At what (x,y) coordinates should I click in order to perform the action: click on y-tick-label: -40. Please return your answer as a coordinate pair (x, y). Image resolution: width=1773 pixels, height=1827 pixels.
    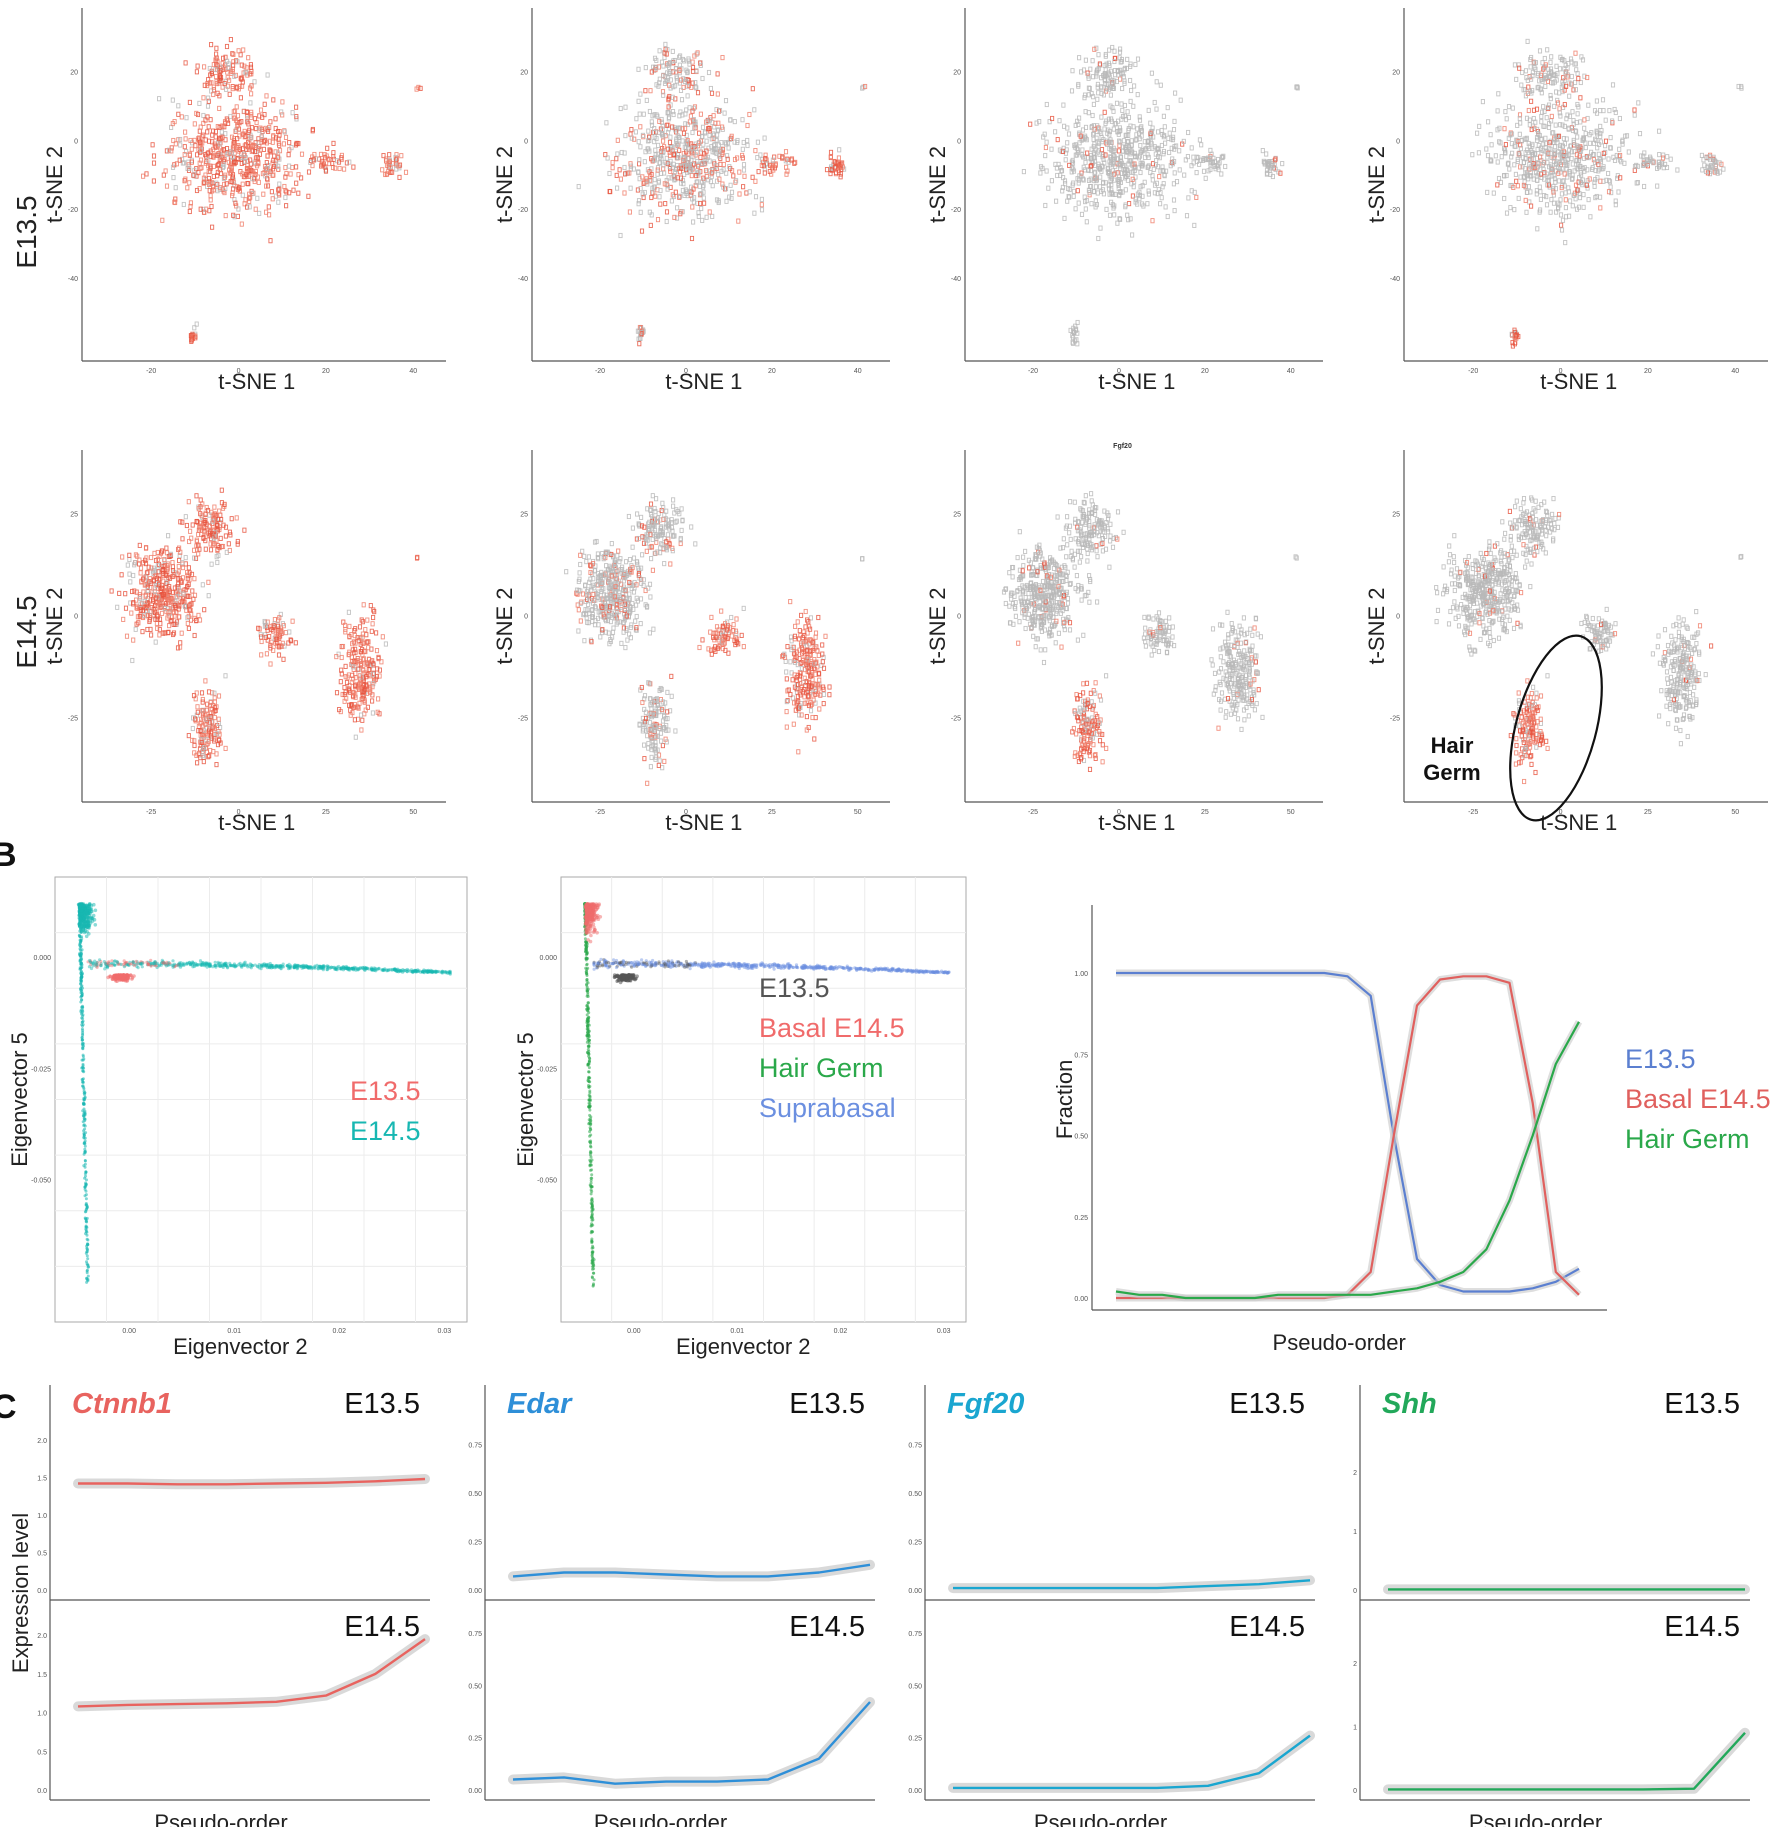
    Looking at the image, I should click on (956, 279).